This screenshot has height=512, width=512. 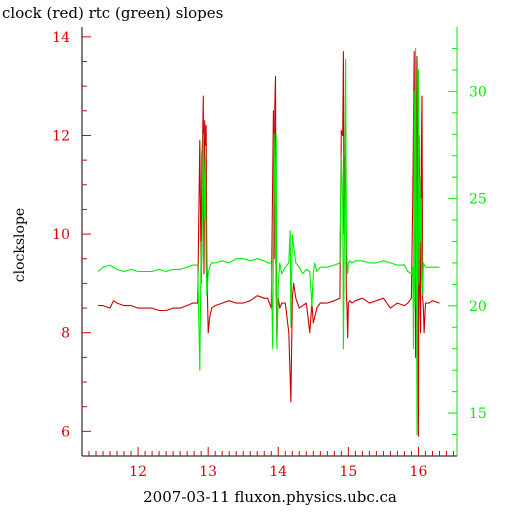 What do you see at coordinates (478, 92) in the screenshot?
I see `right-tick-label: 30` at bounding box center [478, 92].